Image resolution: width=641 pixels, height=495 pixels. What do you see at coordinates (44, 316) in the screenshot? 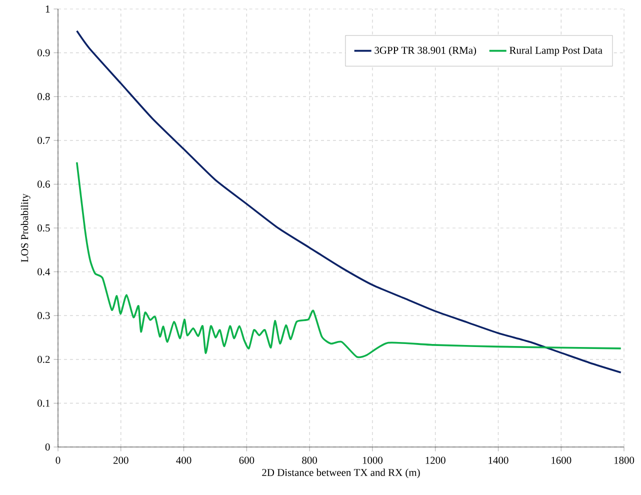
I see `y-tick-label: 0.3` at bounding box center [44, 316].